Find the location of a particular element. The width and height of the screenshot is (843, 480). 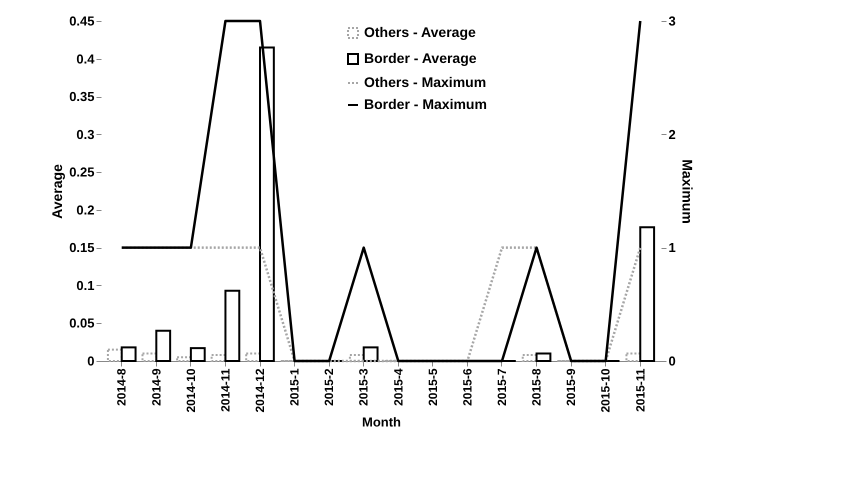

x-tick-label: 2014-11 is located at coordinates (225, 390).